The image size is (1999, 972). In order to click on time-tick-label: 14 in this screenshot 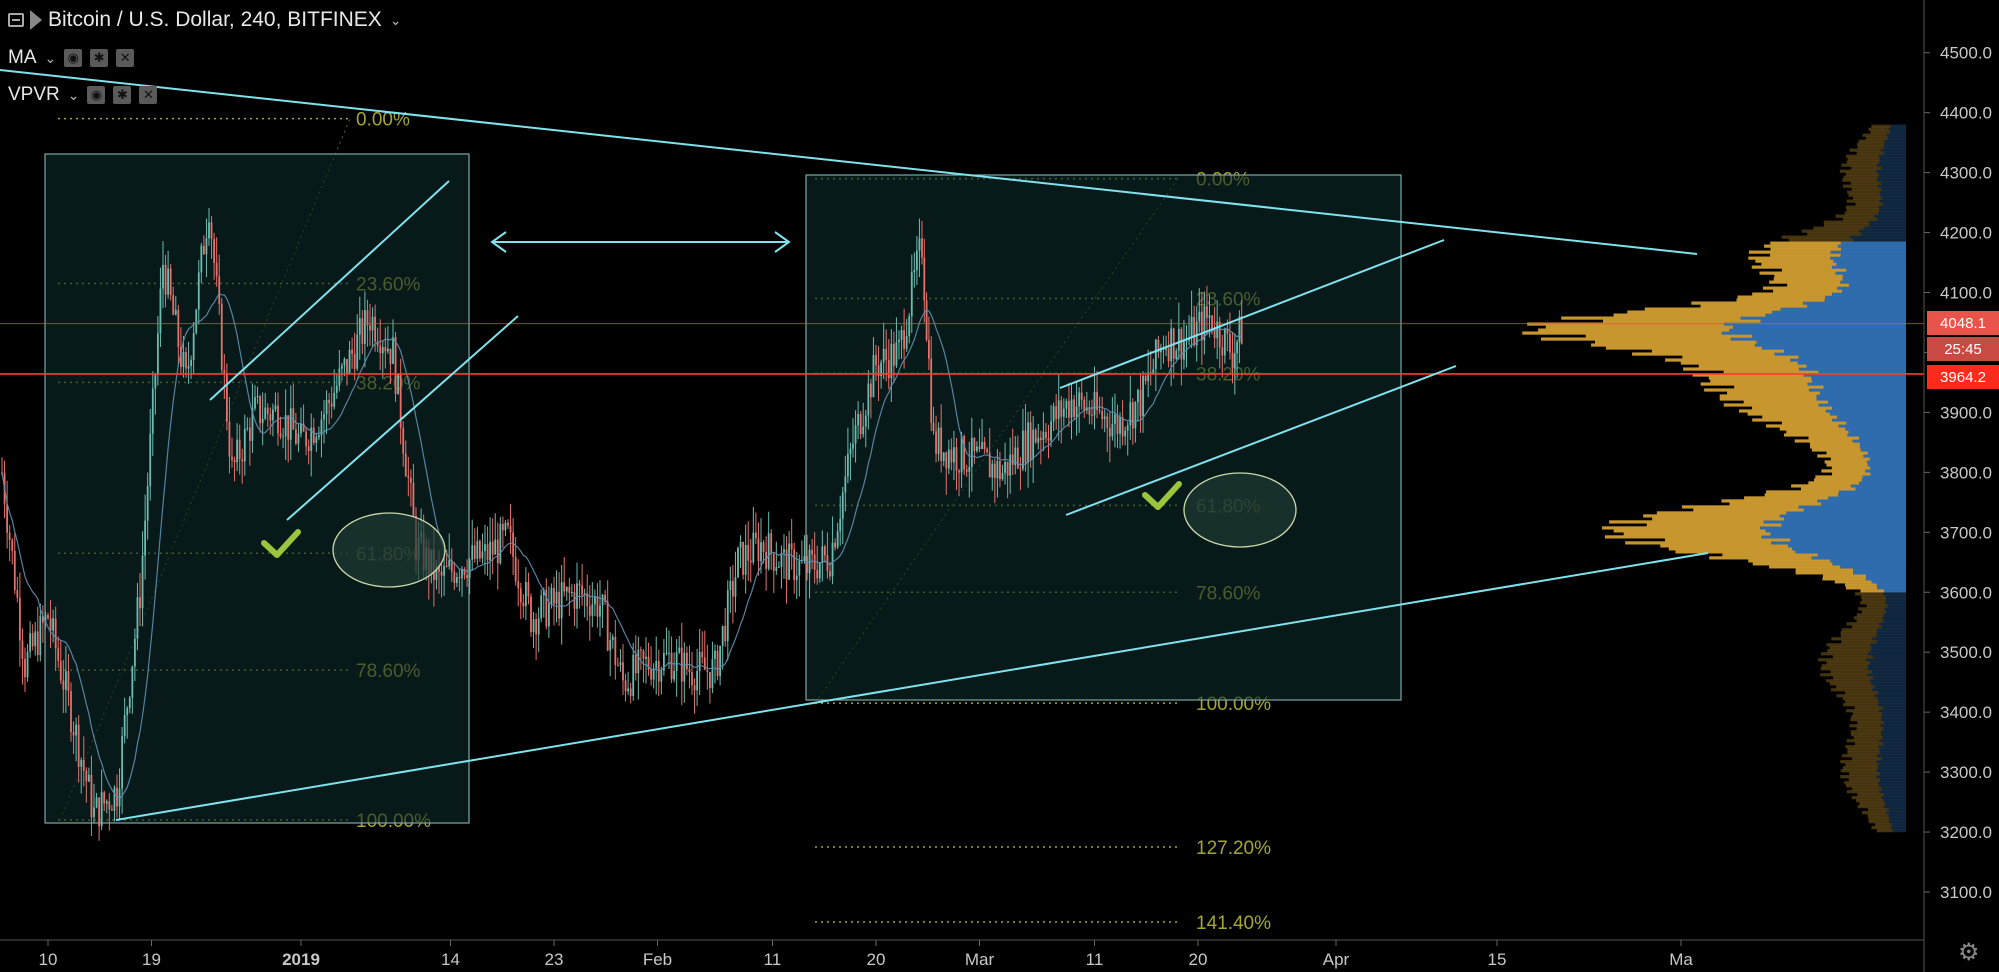, I will do `click(450, 959)`.